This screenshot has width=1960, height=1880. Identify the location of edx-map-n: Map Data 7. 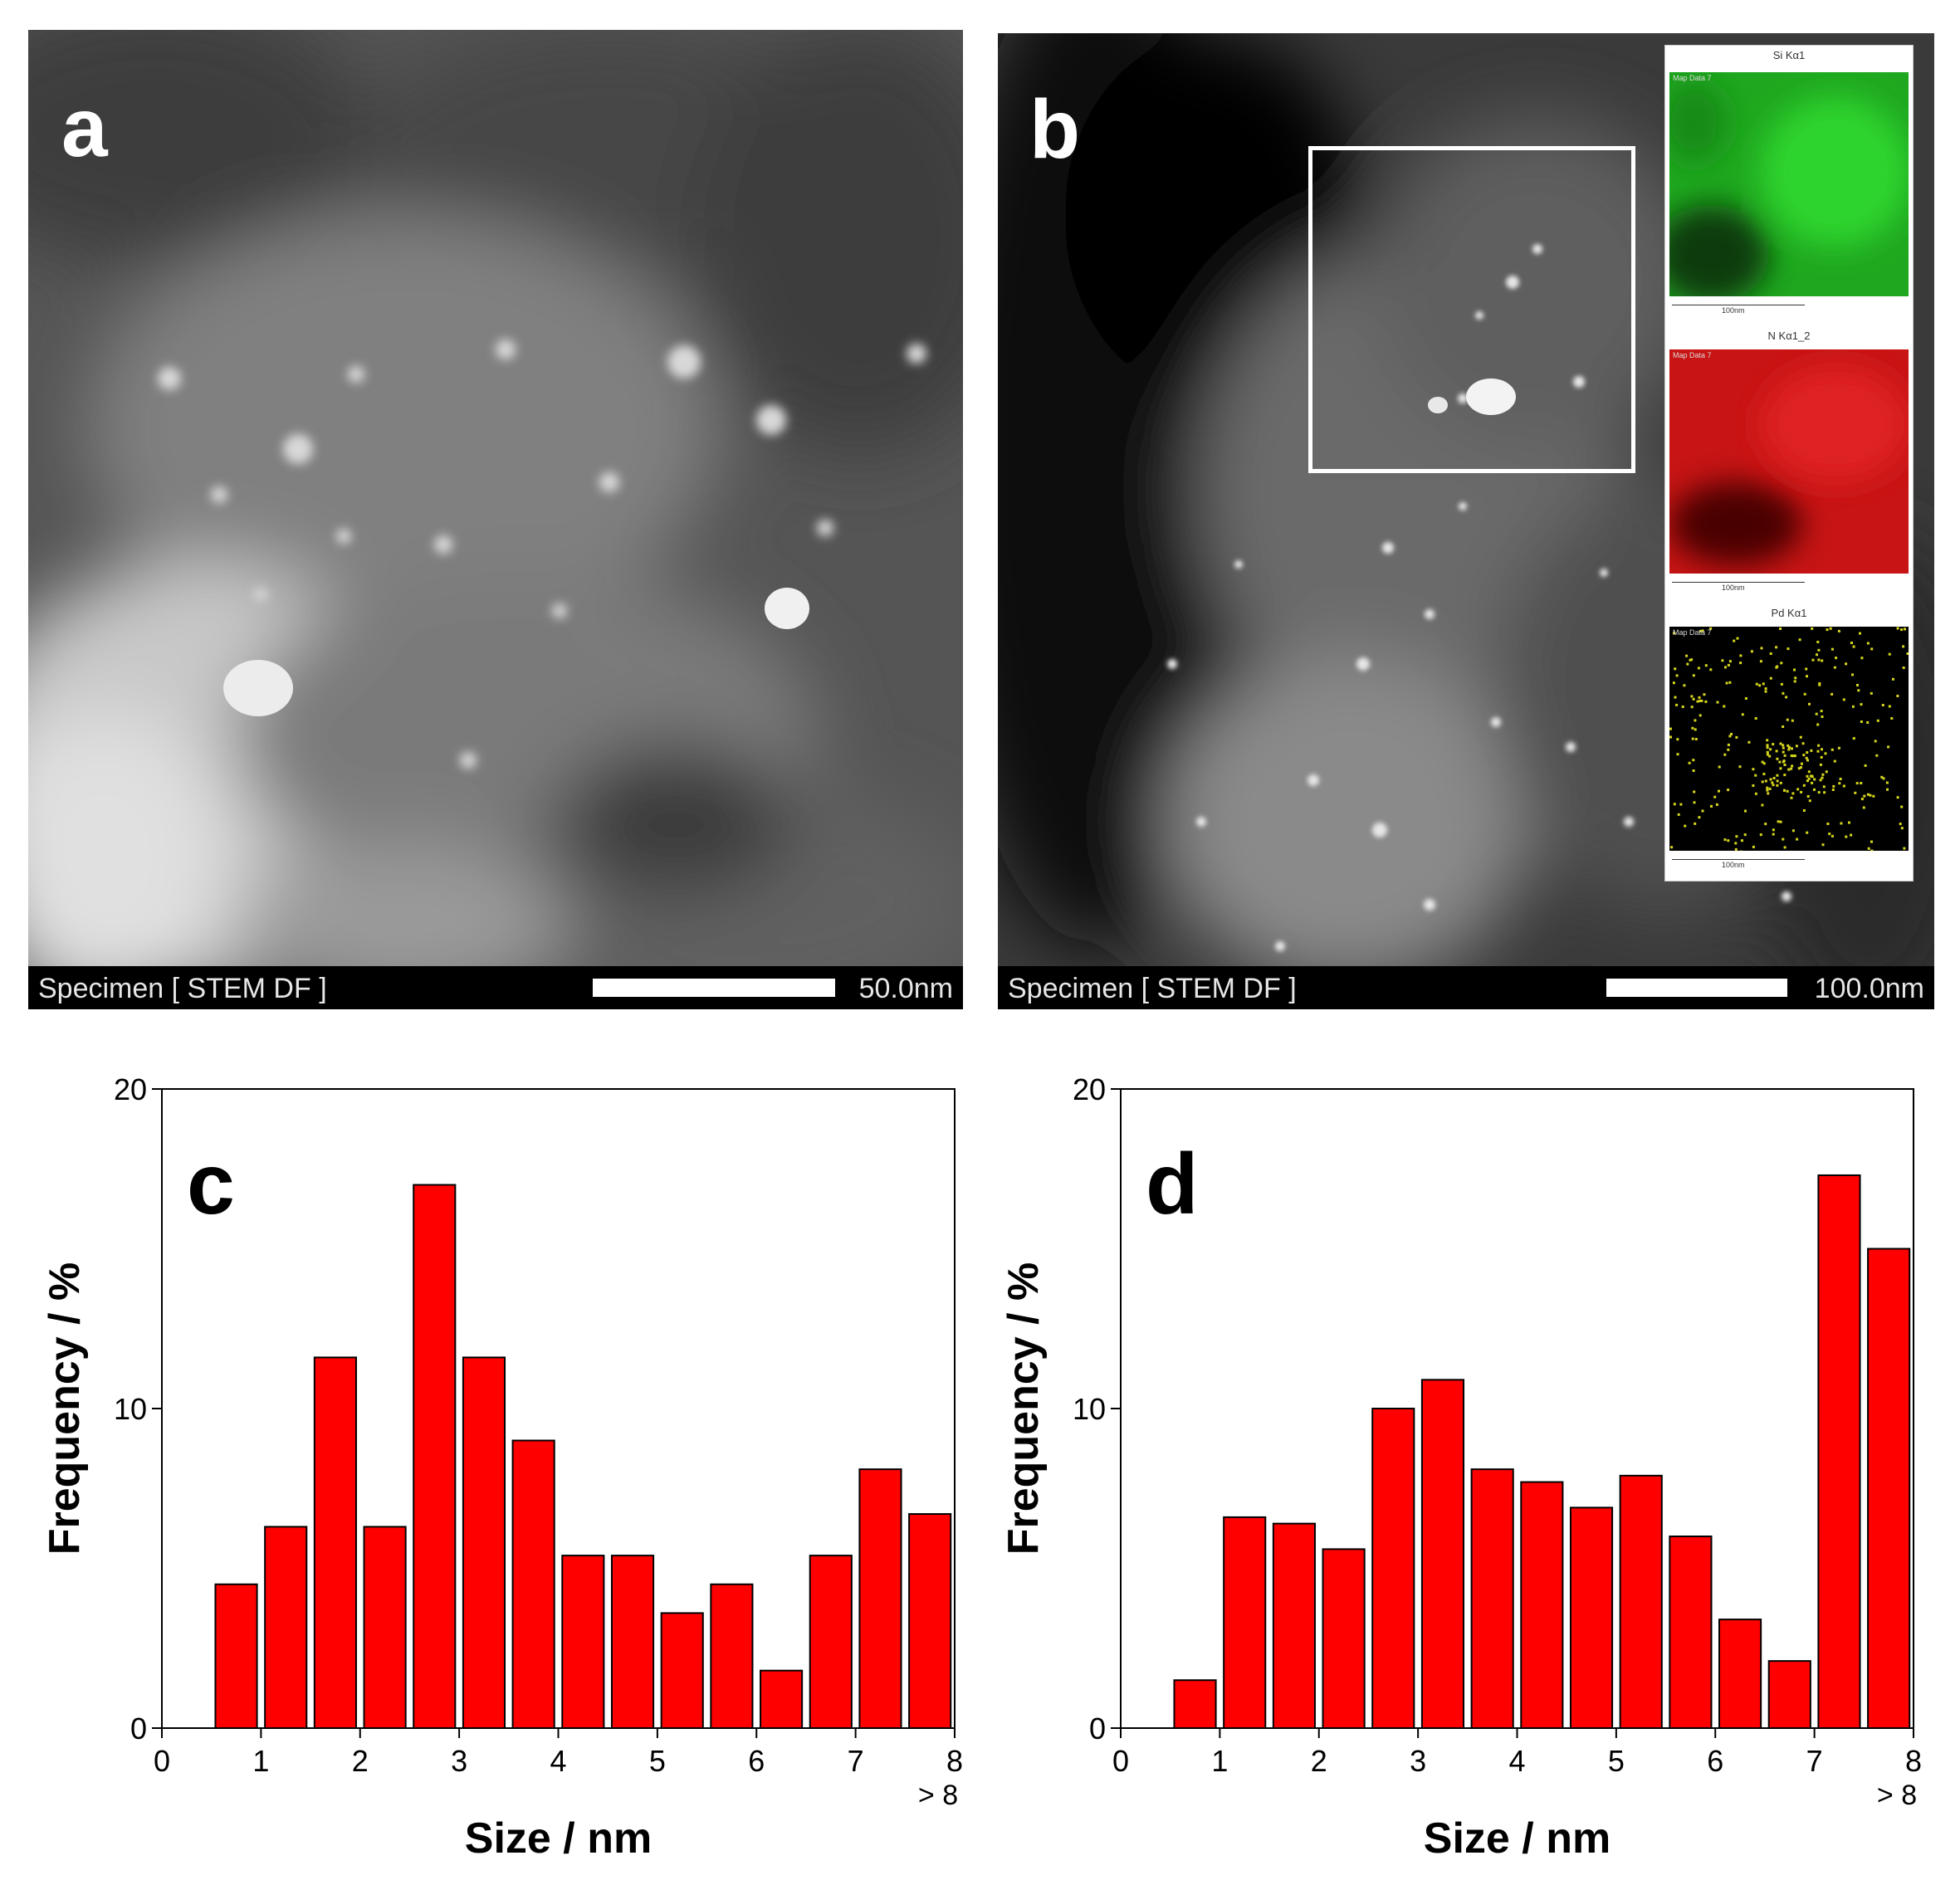
(1789, 462).